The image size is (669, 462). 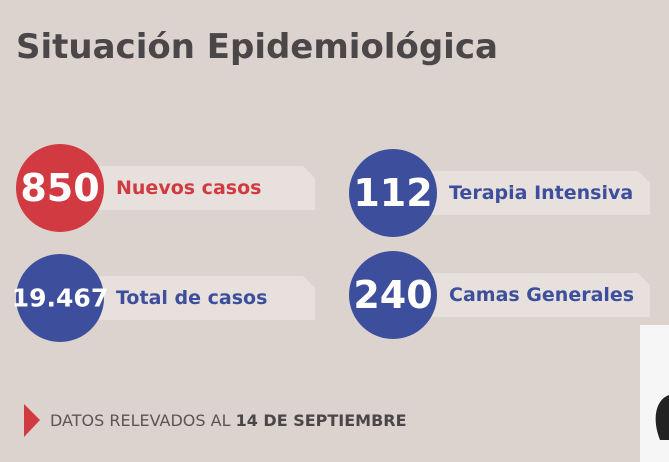 I want to click on stat-label: Nuevos casos, so click(x=188, y=188).